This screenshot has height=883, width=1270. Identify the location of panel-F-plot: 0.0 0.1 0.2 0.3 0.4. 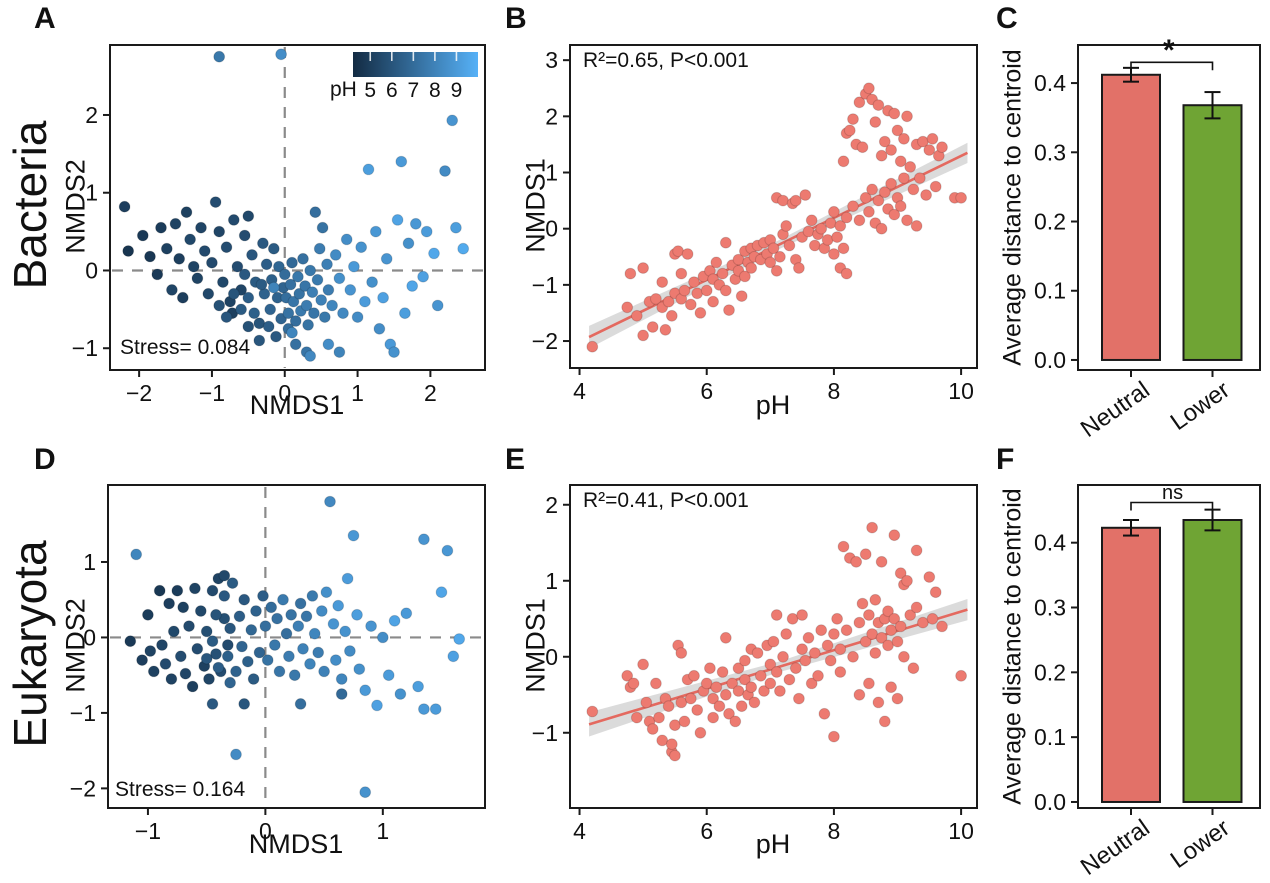
(1147, 649).